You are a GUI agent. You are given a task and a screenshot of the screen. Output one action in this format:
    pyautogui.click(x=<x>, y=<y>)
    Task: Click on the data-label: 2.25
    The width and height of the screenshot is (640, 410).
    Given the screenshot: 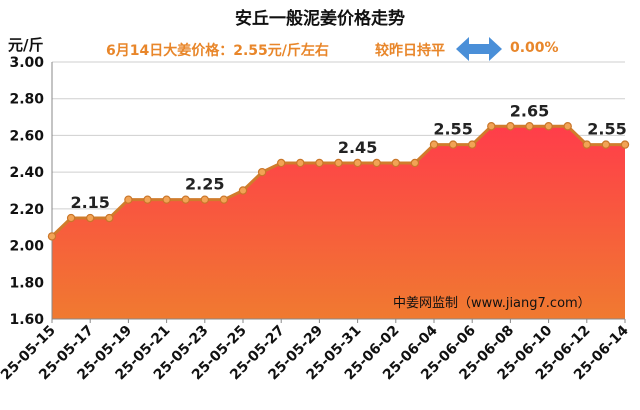 What is the action you would take?
    pyautogui.click(x=204, y=184)
    